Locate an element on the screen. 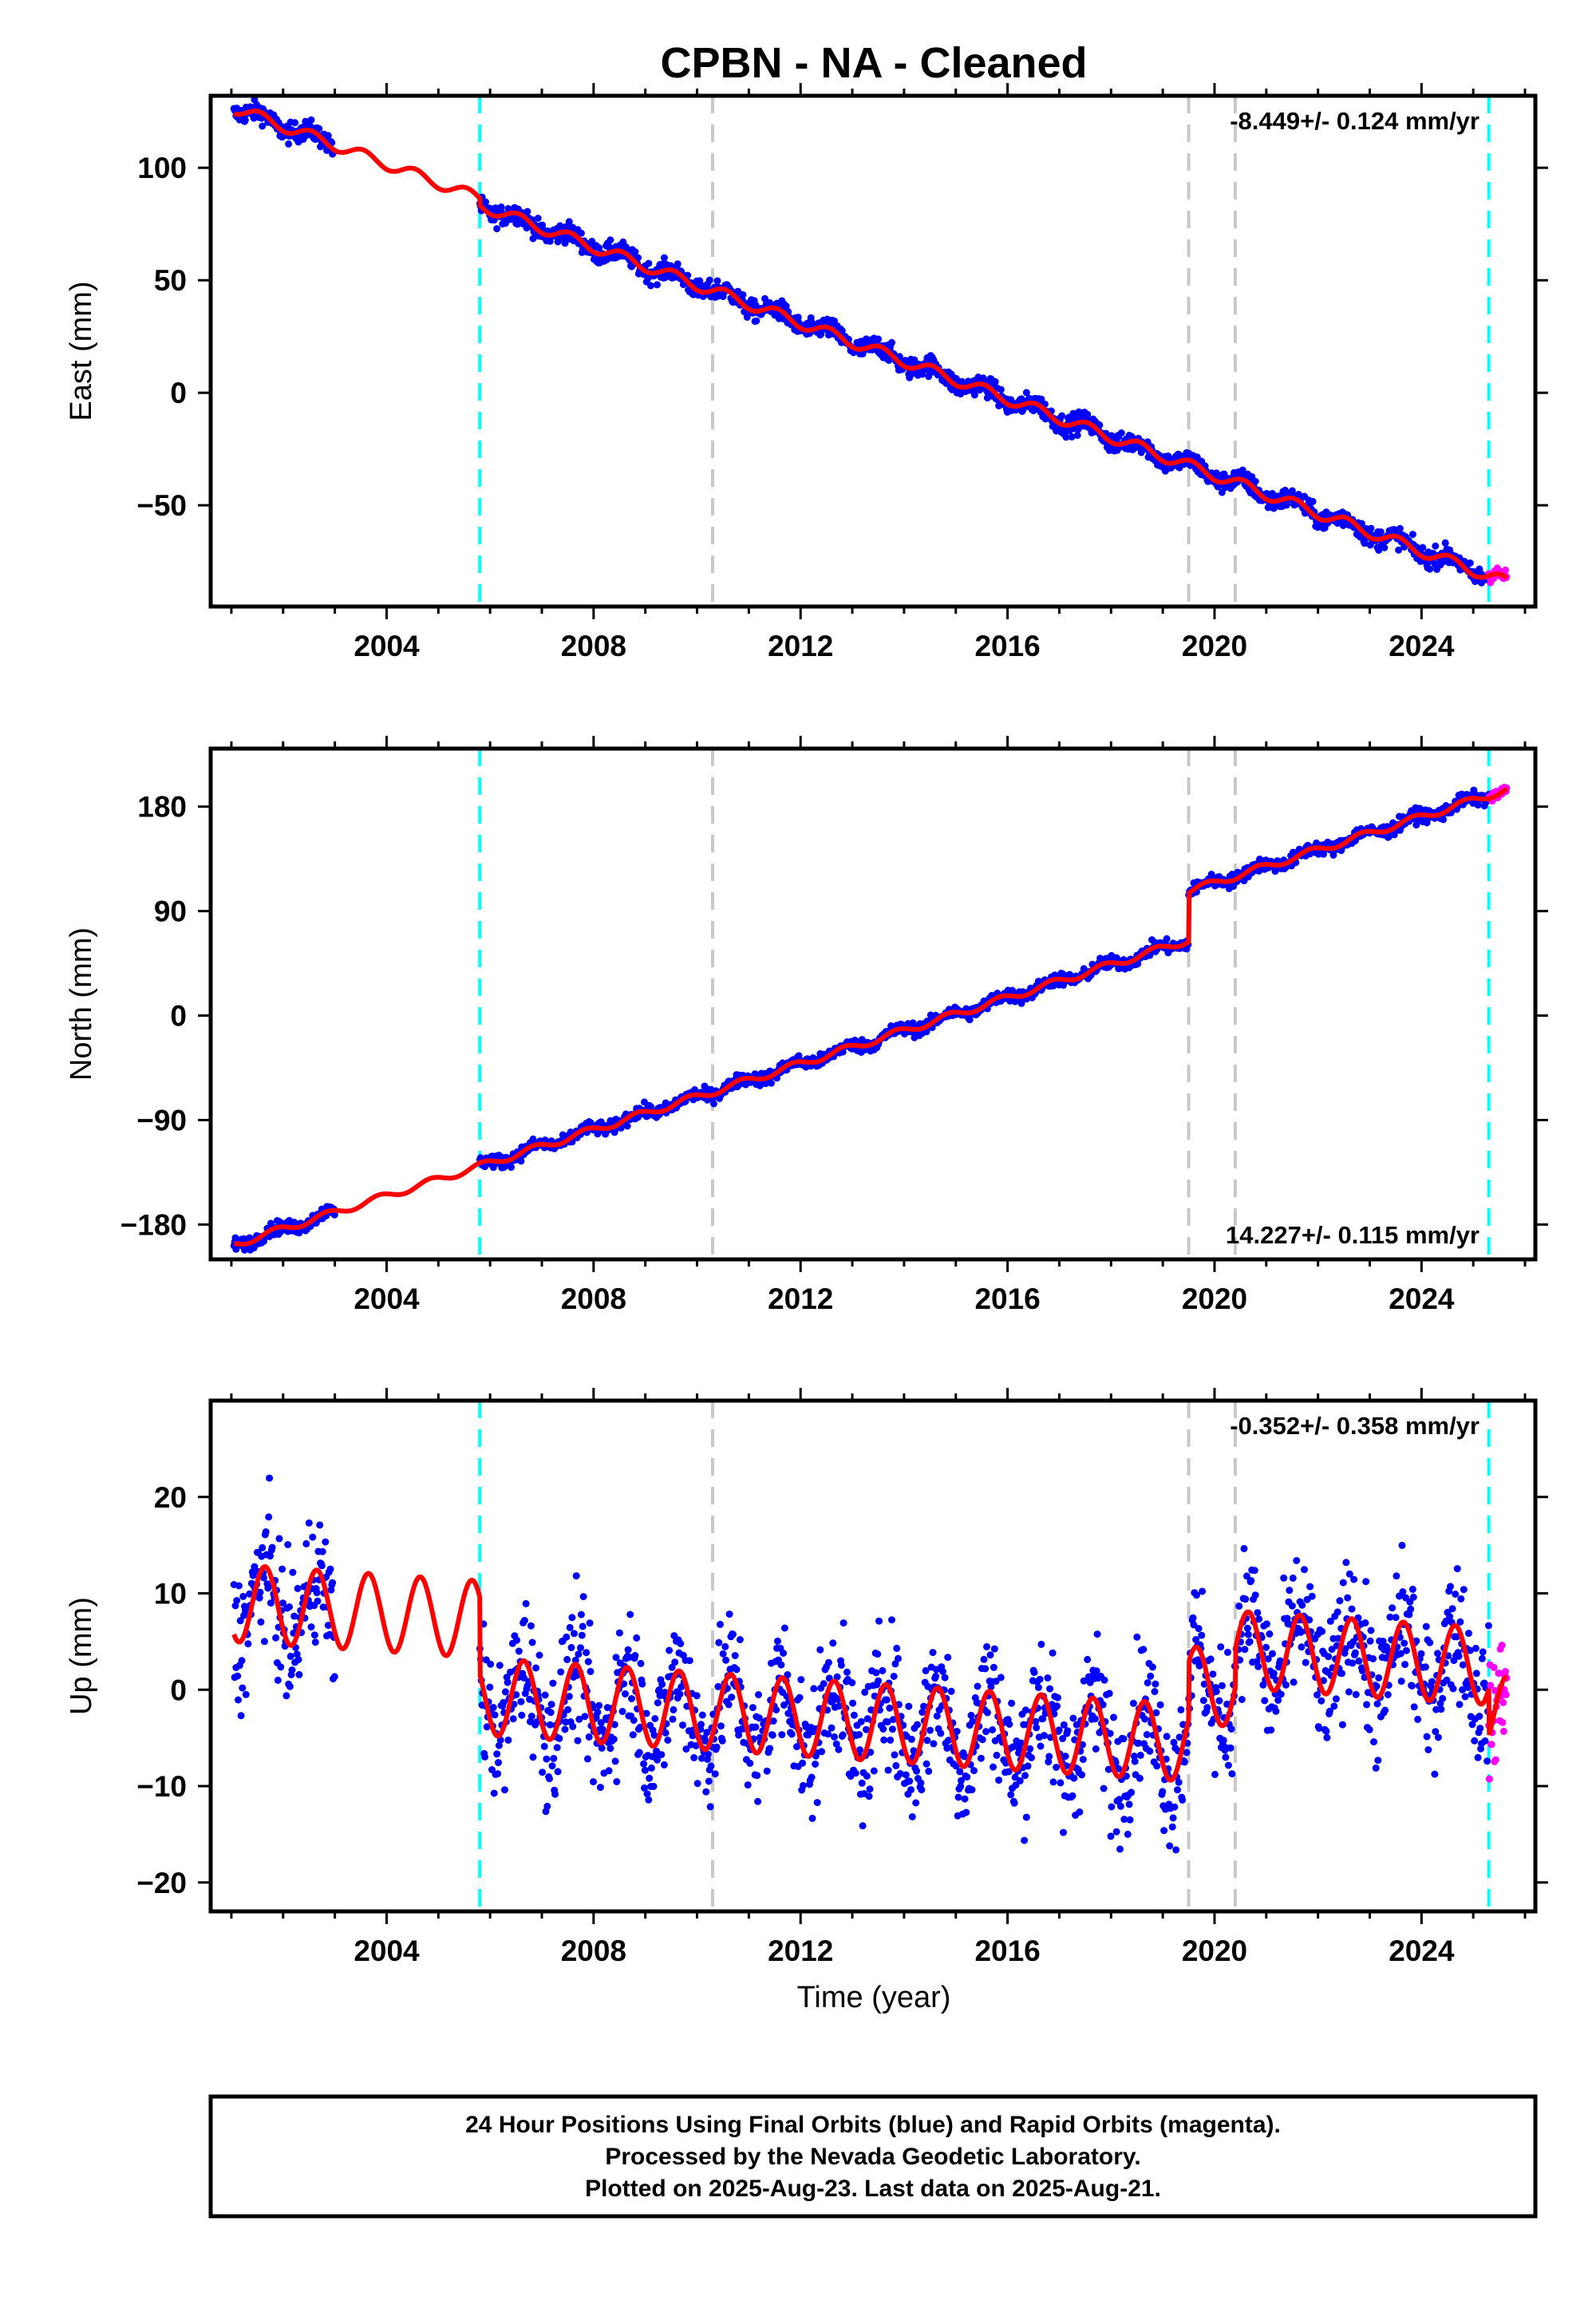 The image size is (1596, 2316). y-tick-label: 90 is located at coordinates (170, 911).